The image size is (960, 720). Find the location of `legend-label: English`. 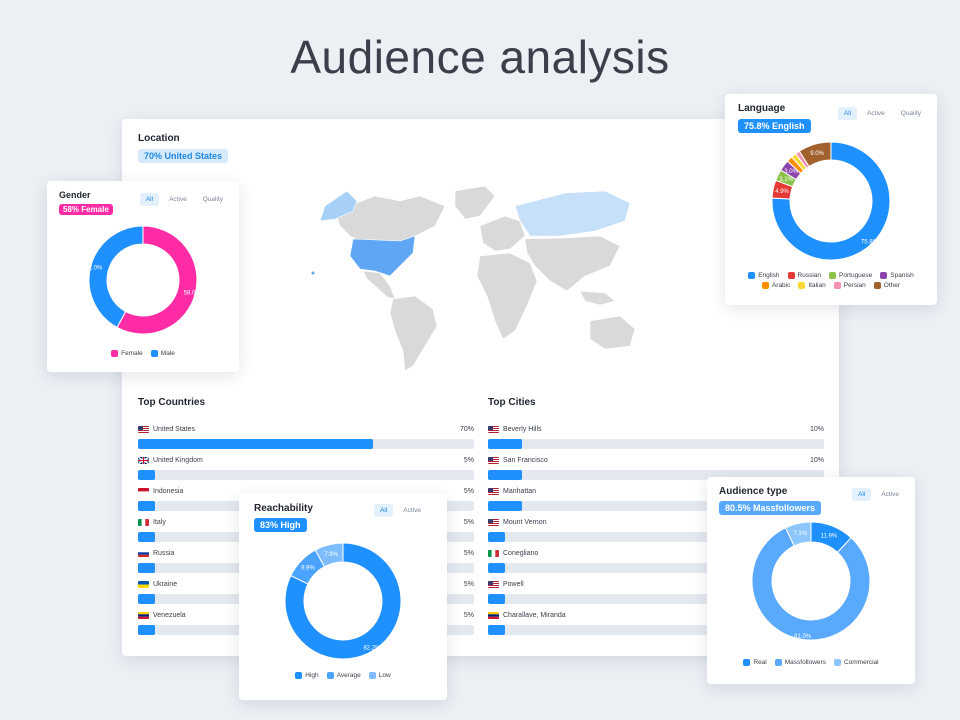

legend-label: English is located at coordinates (769, 275).